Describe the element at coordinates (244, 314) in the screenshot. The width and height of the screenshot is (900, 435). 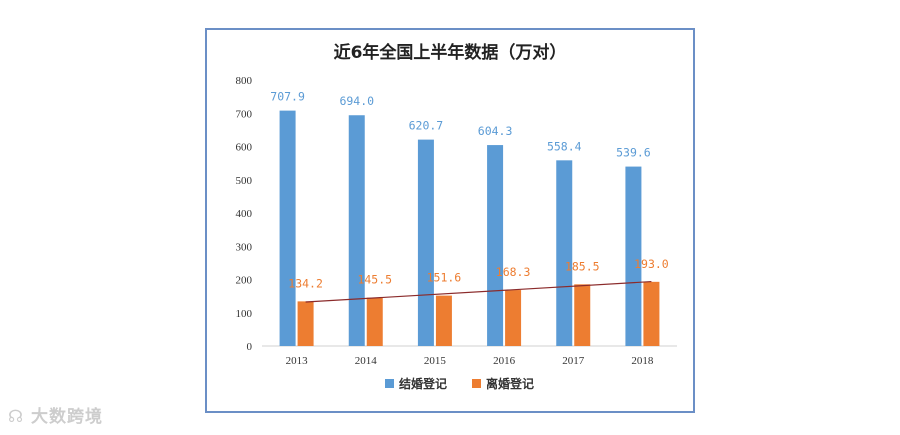
I see `y-tick-label: 100` at that location.